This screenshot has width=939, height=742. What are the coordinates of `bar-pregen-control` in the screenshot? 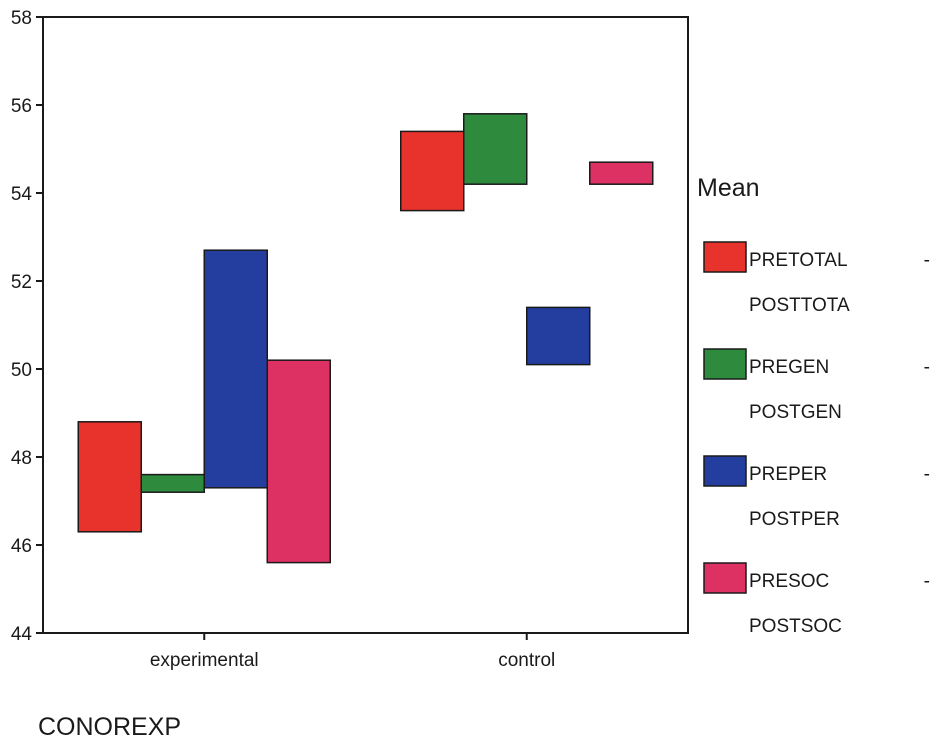 It's located at (495, 149).